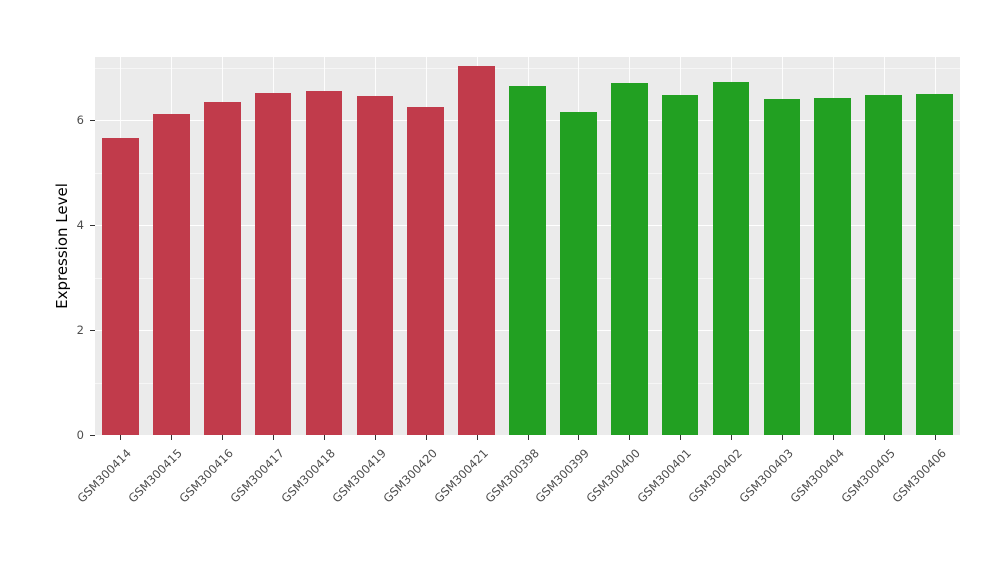 The image size is (1000, 580). Describe the element at coordinates (410, 476) in the screenshot. I see `x-tick-label: GSM300420` at that location.